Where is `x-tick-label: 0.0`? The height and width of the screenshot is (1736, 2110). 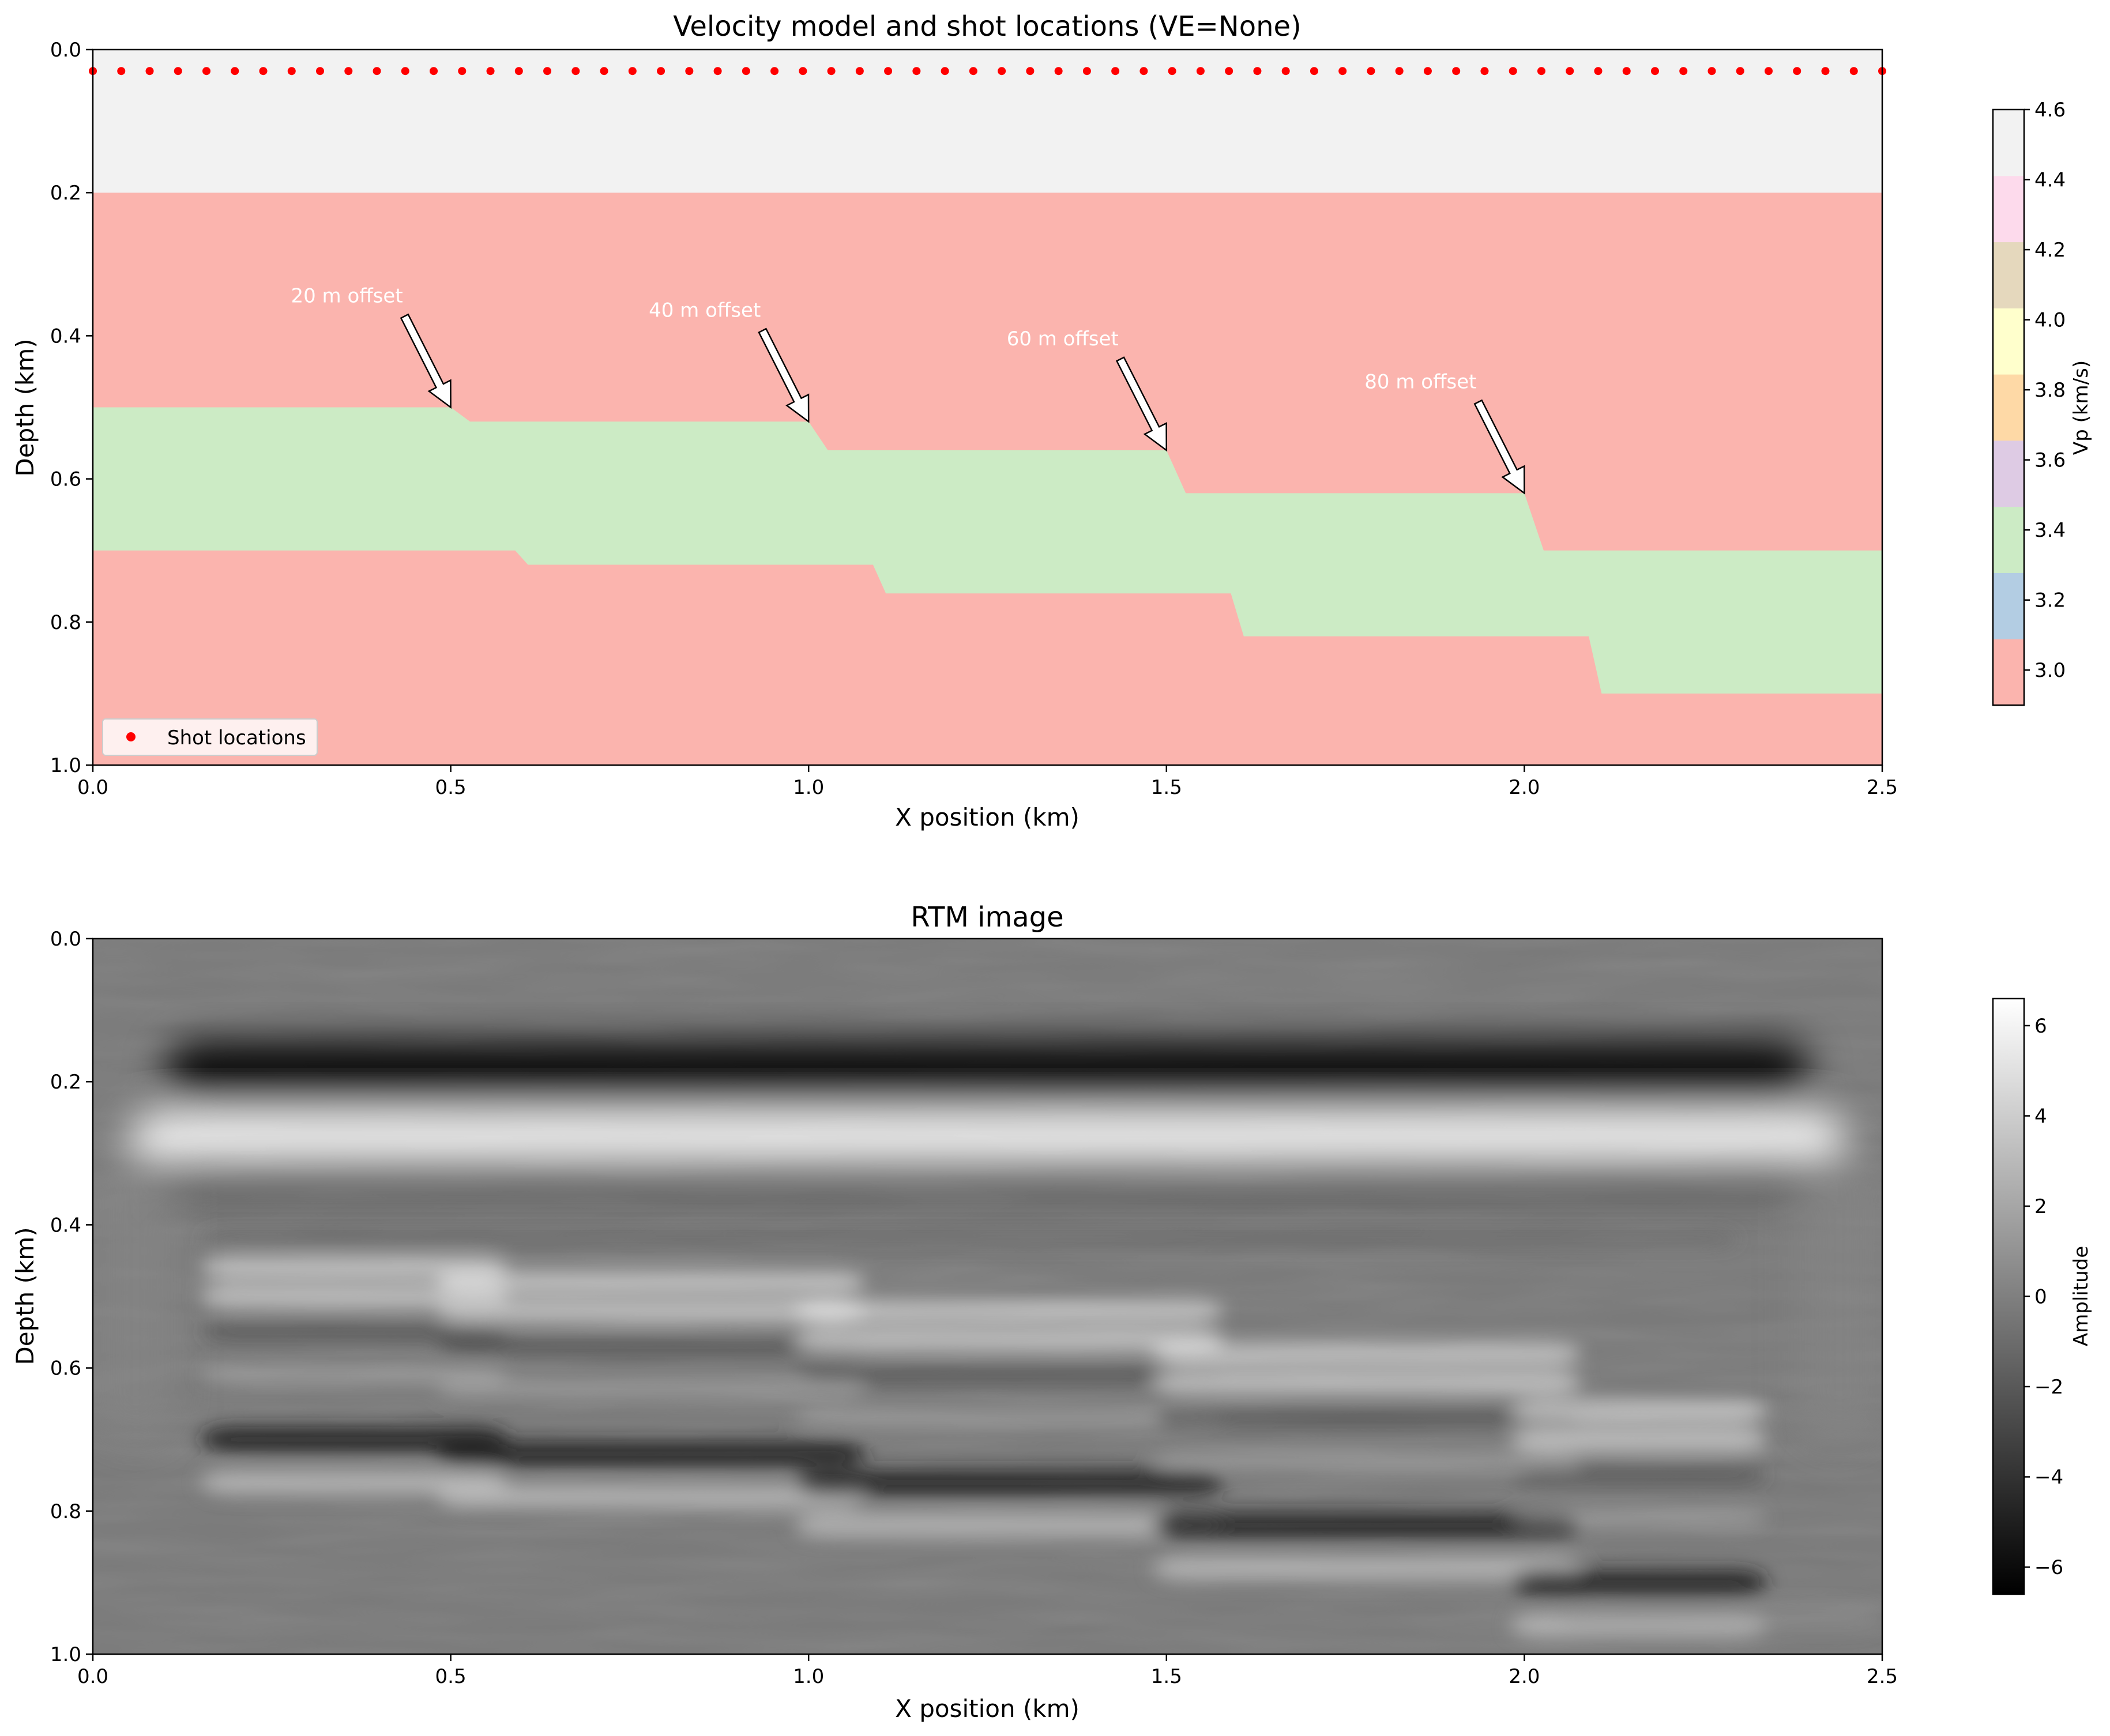
x-tick-label: 0.0 is located at coordinates (92, 1676).